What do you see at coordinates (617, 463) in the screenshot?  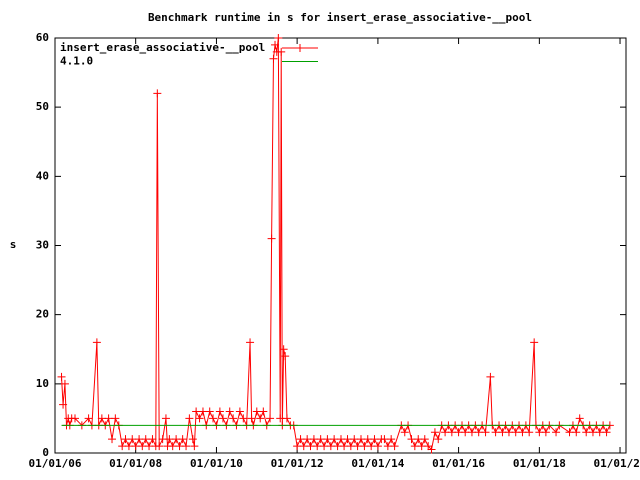 I see `x-tick-label: 01/01/20` at bounding box center [617, 463].